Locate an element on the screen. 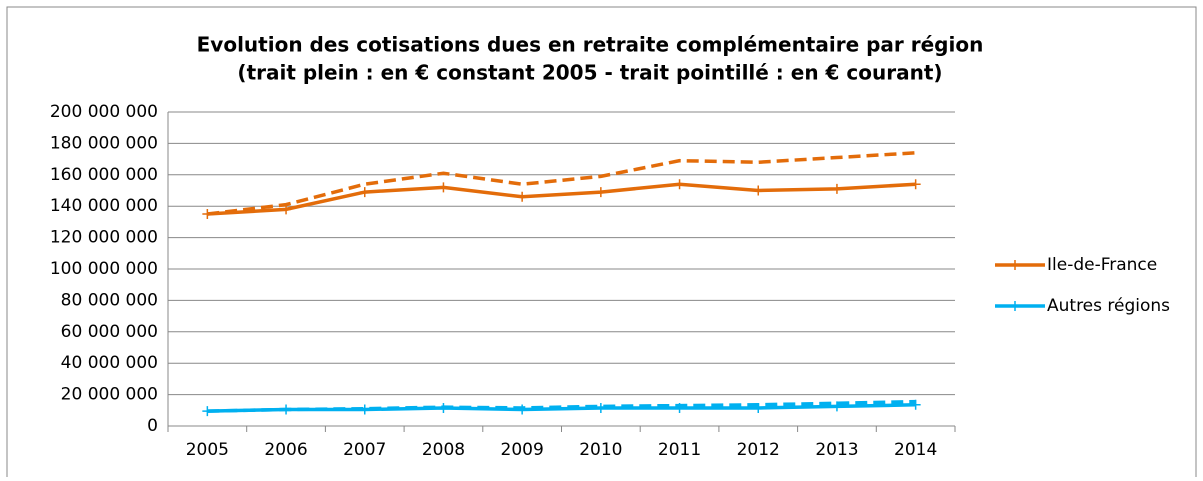 This screenshot has height=481, width=1203. y-tick-label: 40 000 000 is located at coordinates (109, 363).